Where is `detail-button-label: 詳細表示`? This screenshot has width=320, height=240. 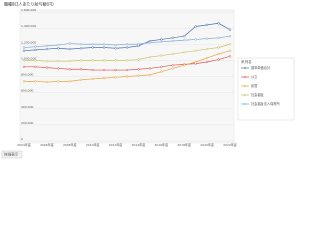
detail-button-label: 詳細表示 is located at coordinates (11, 154).